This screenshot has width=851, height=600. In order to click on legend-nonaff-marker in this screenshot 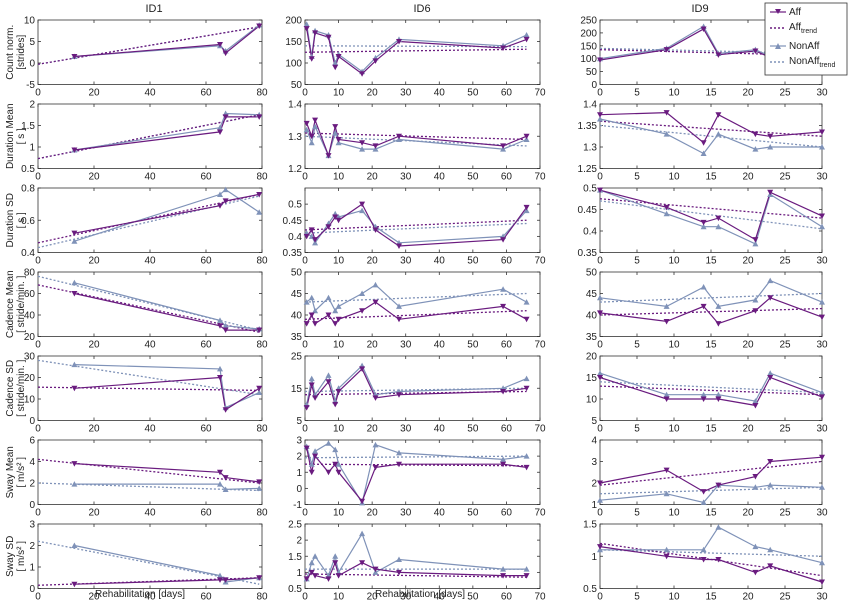, I will do `click(778, 46)`.